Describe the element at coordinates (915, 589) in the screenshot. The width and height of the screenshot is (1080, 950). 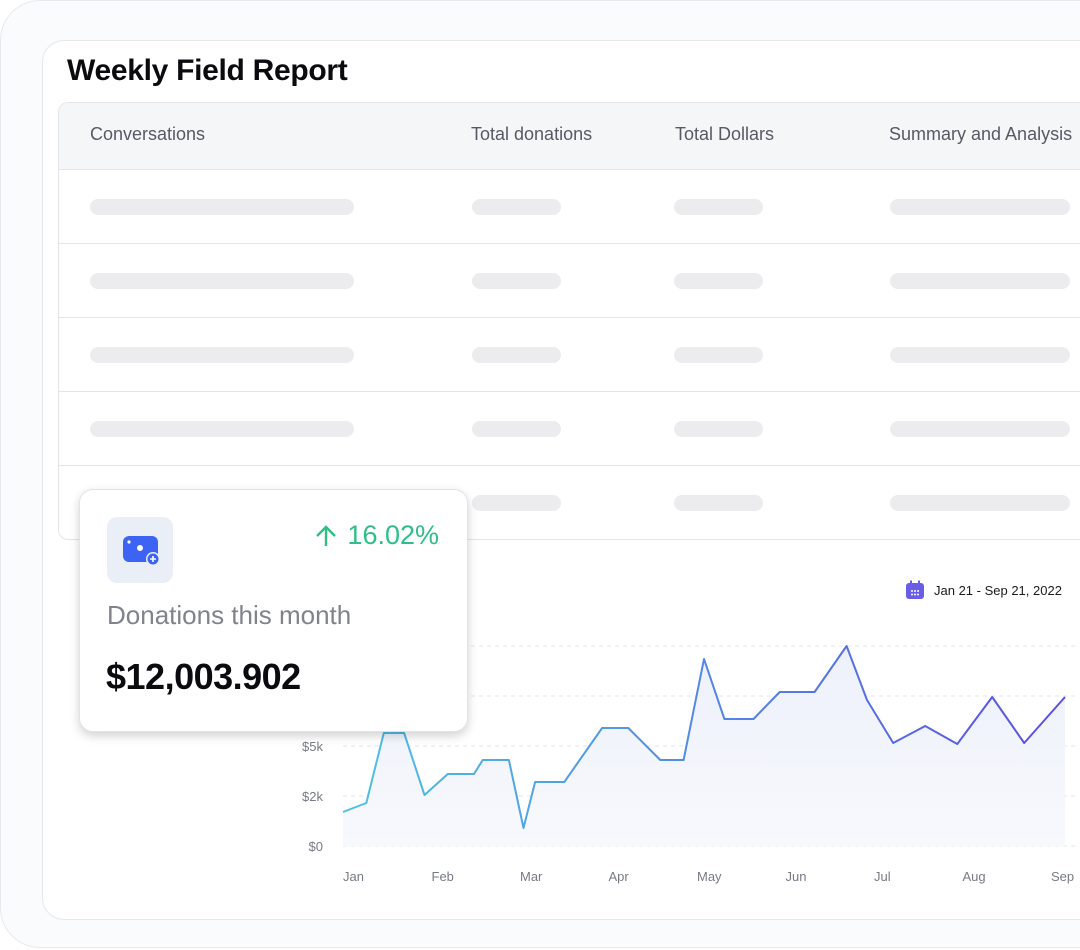
I see `calendar-icon` at that location.